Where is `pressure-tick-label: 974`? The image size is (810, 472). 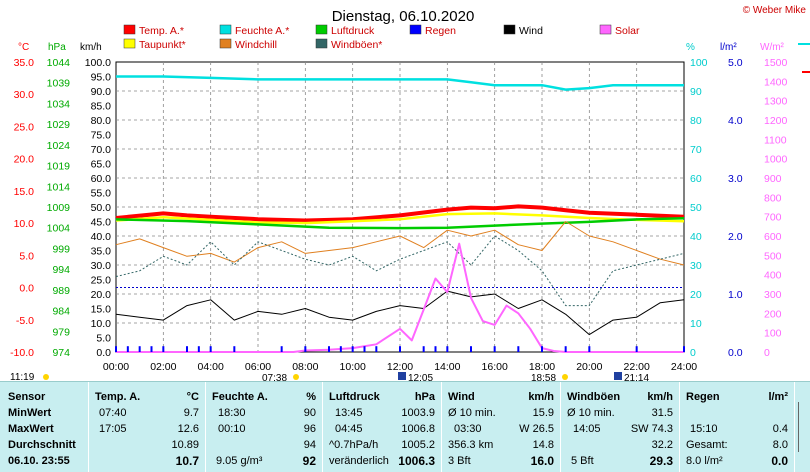 pressure-tick-label: 974 is located at coordinates (61, 353).